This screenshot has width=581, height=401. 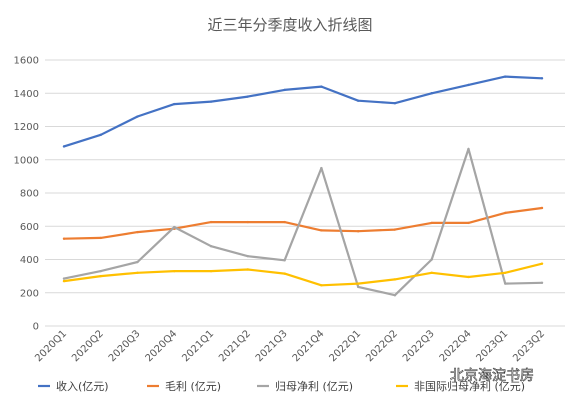 What do you see at coordinates (26, 160) in the screenshot?
I see `y-tick-label: 1000` at bounding box center [26, 160].